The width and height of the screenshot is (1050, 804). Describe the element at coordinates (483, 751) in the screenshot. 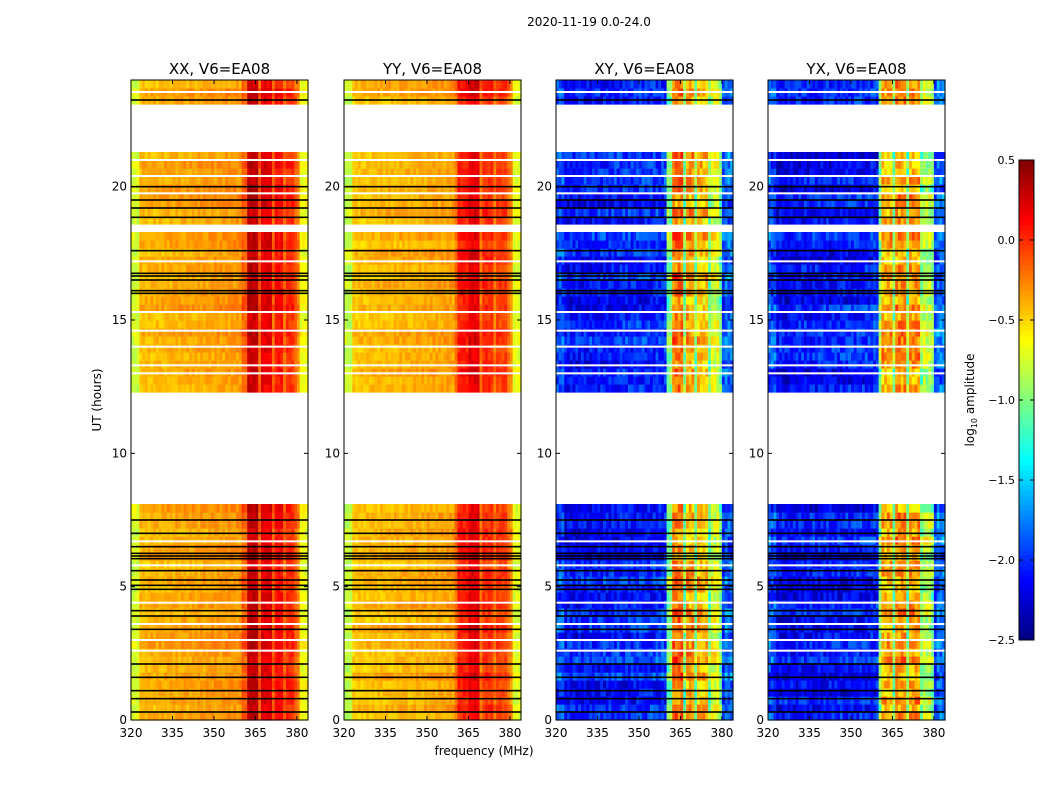

I see `x-axis-label: frequency (MHz)` at that location.